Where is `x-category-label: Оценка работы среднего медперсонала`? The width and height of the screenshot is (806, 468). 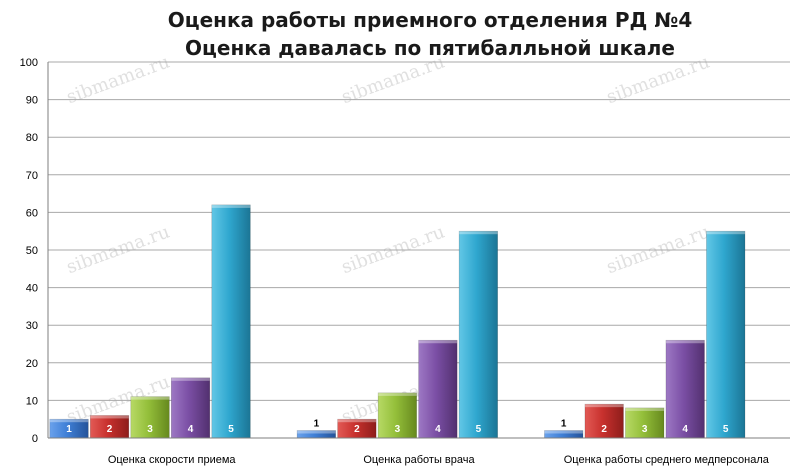 x-category-label: Оценка работы среднего медперсонала is located at coordinates (667, 460).